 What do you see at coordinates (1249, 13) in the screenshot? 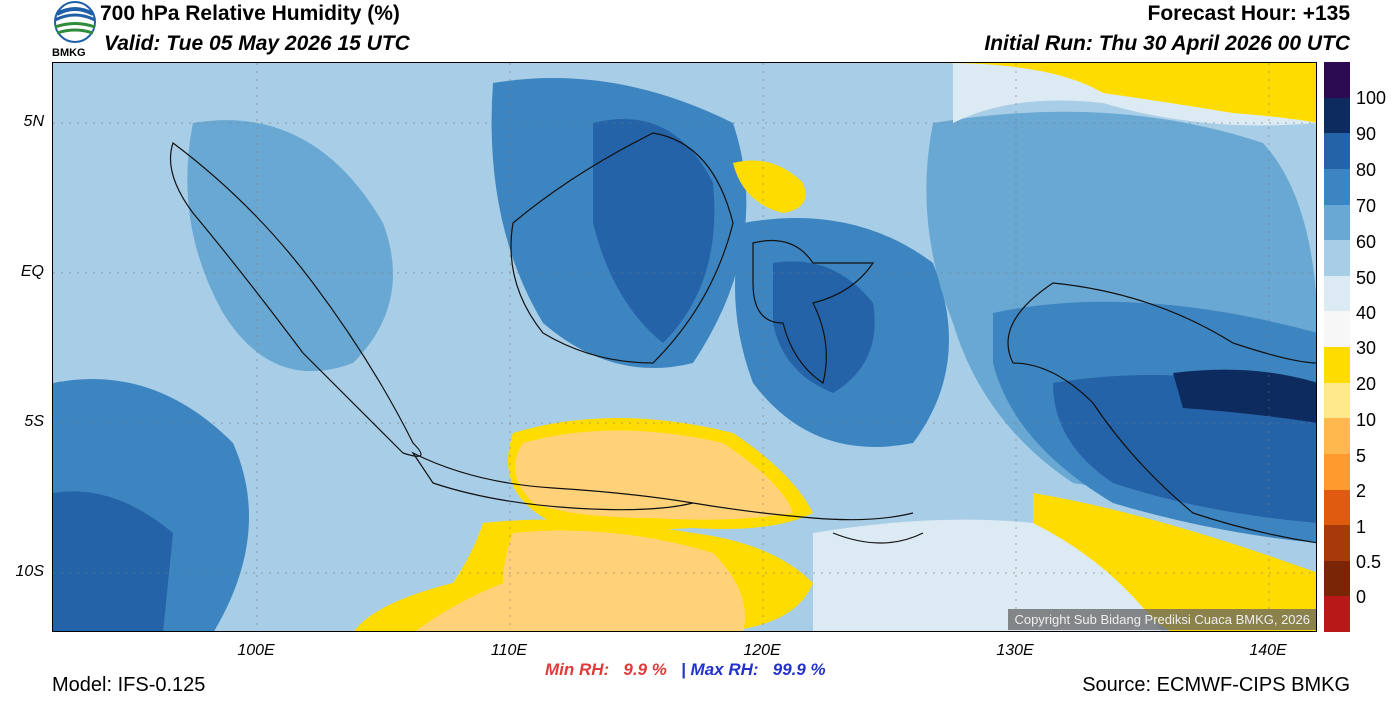
I see `forecast-hour: Forecast Hour: +135` at bounding box center [1249, 13].